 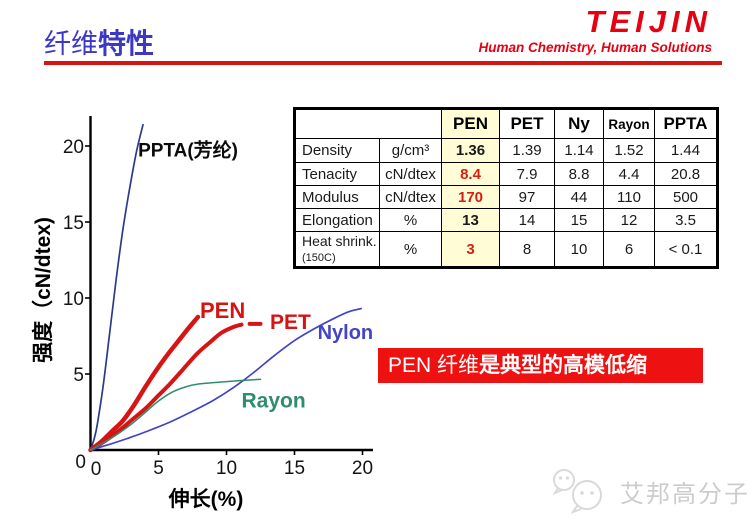 What do you see at coordinates (78, 375) in the screenshot?
I see `y-tick-label: 5` at bounding box center [78, 375].